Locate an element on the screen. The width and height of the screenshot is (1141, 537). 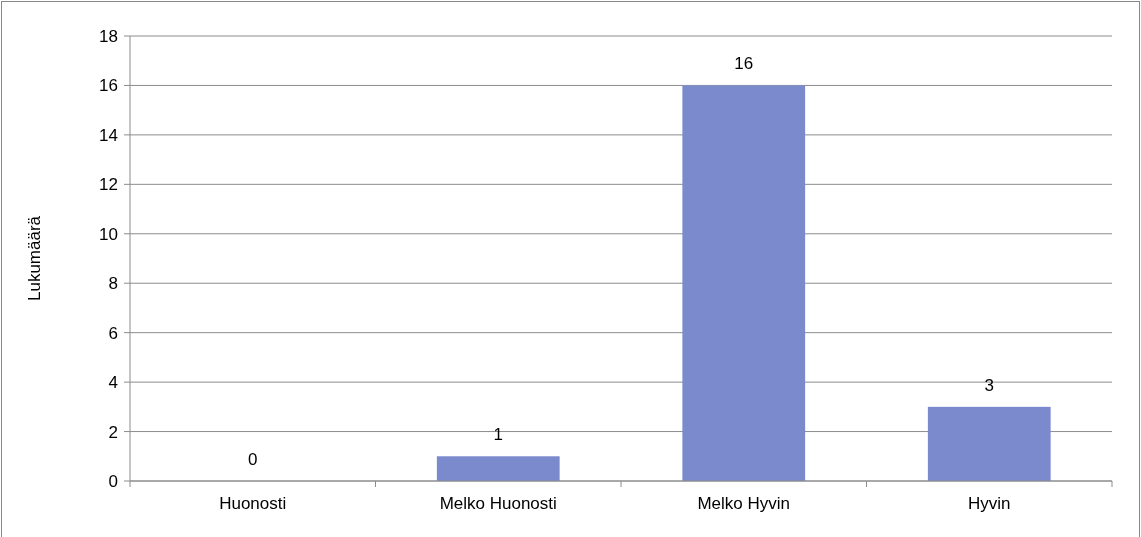
y-tick-label: 6 is located at coordinates (113, 333).